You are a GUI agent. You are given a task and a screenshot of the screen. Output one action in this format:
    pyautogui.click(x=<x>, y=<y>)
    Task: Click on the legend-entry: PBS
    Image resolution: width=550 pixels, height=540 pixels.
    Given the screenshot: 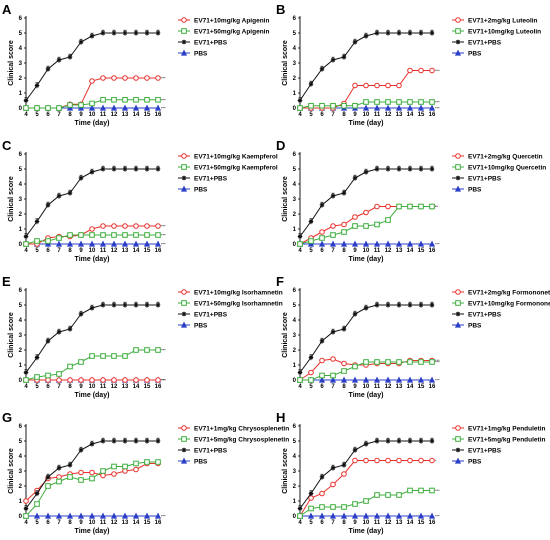 What is the action you would take?
    pyautogui.click(x=475, y=53)
    